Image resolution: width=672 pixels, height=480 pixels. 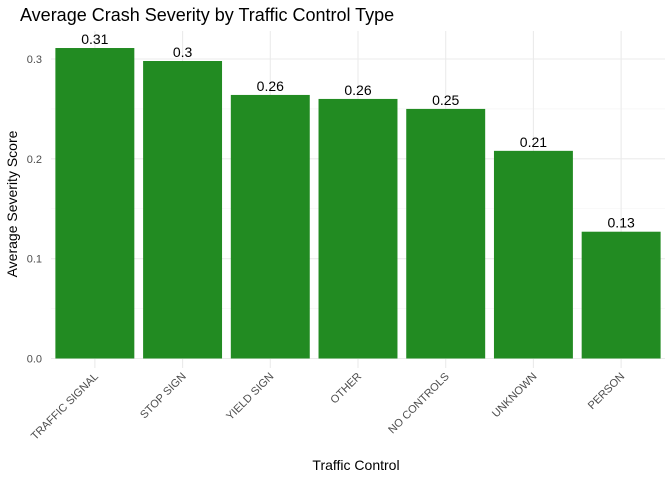 What do you see at coordinates (533, 142) in the screenshot?
I see `data-label: 0.21` at bounding box center [533, 142].